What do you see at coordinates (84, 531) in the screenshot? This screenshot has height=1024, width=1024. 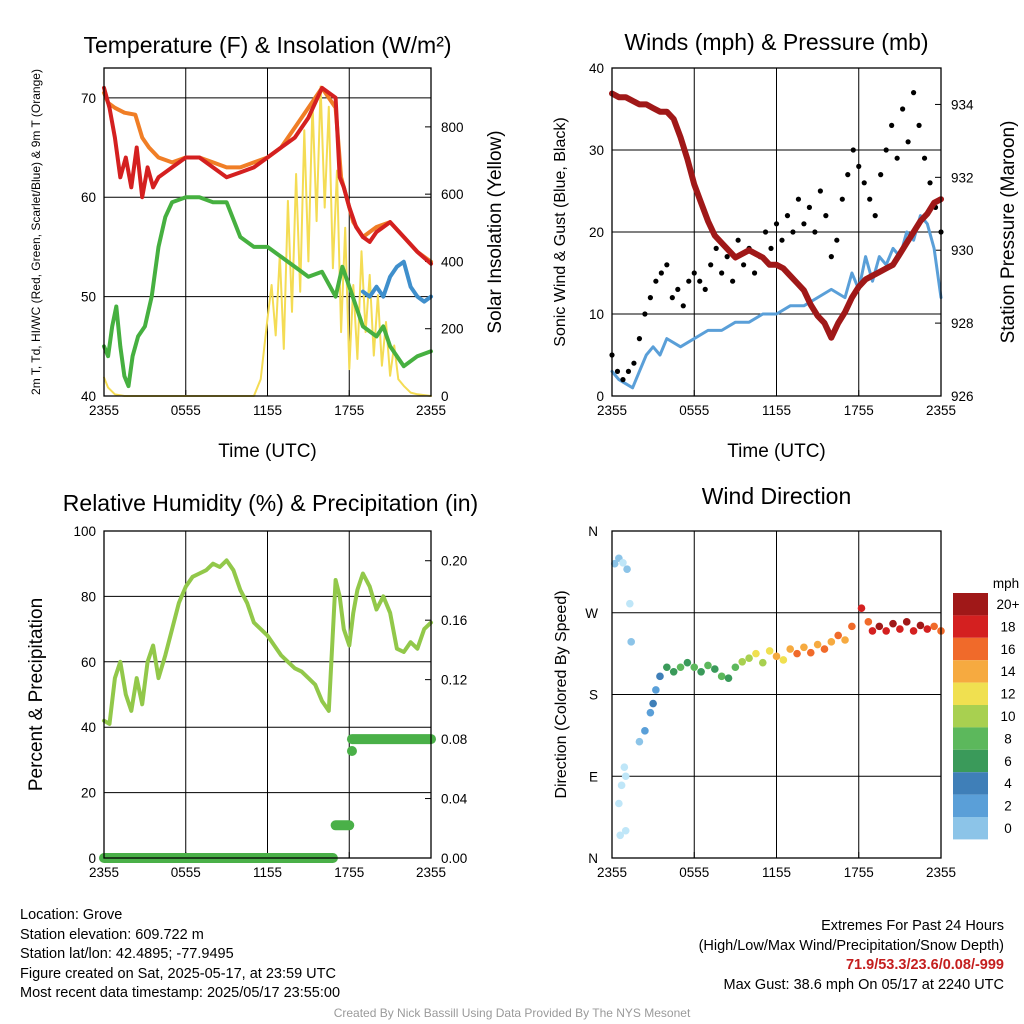 I see `rh-ytick-label: 100` at bounding box center [84, 531].